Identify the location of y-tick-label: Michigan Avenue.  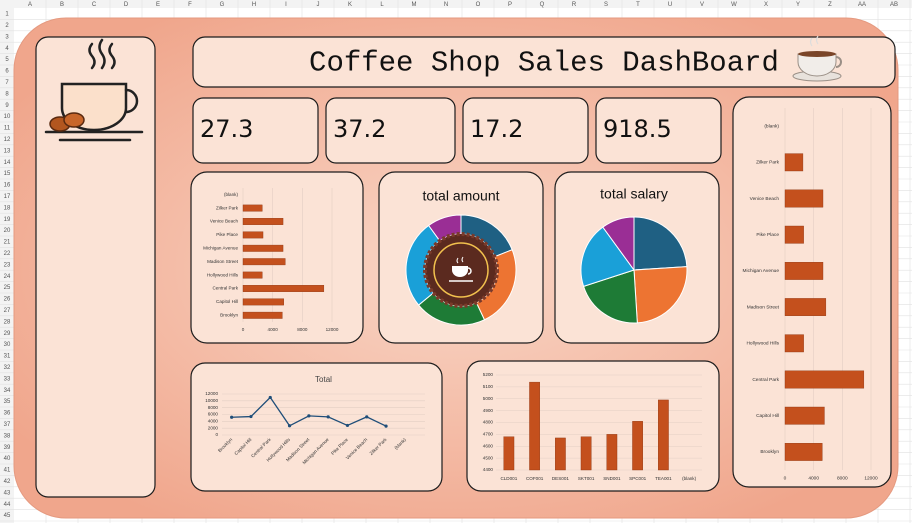
(761, 271).